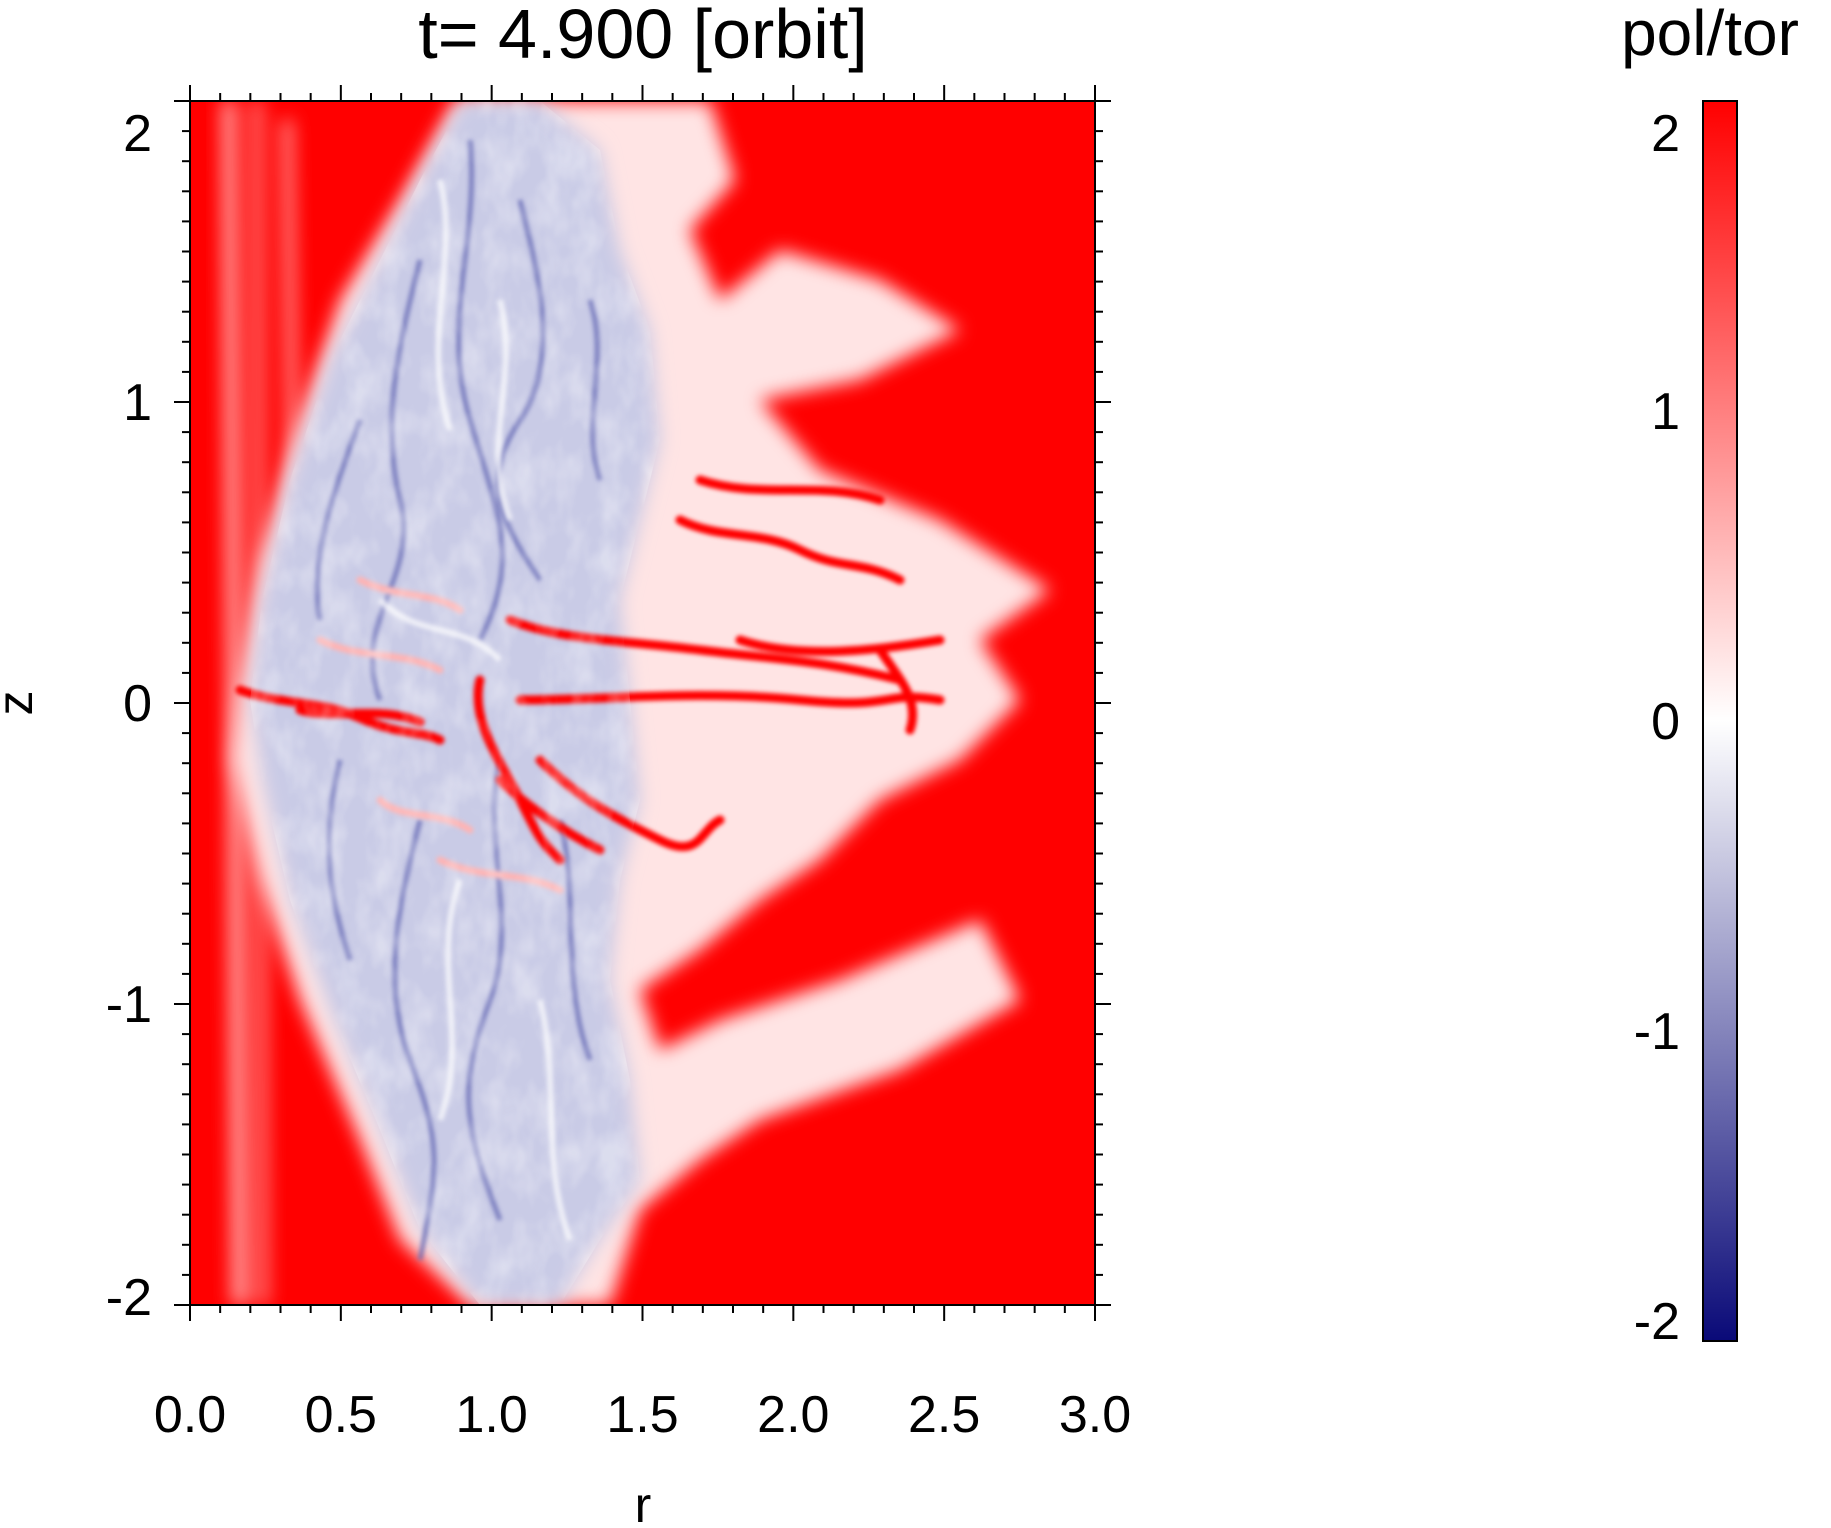  I want to click on x-tick-label: 0.5, so click(341, 1415).